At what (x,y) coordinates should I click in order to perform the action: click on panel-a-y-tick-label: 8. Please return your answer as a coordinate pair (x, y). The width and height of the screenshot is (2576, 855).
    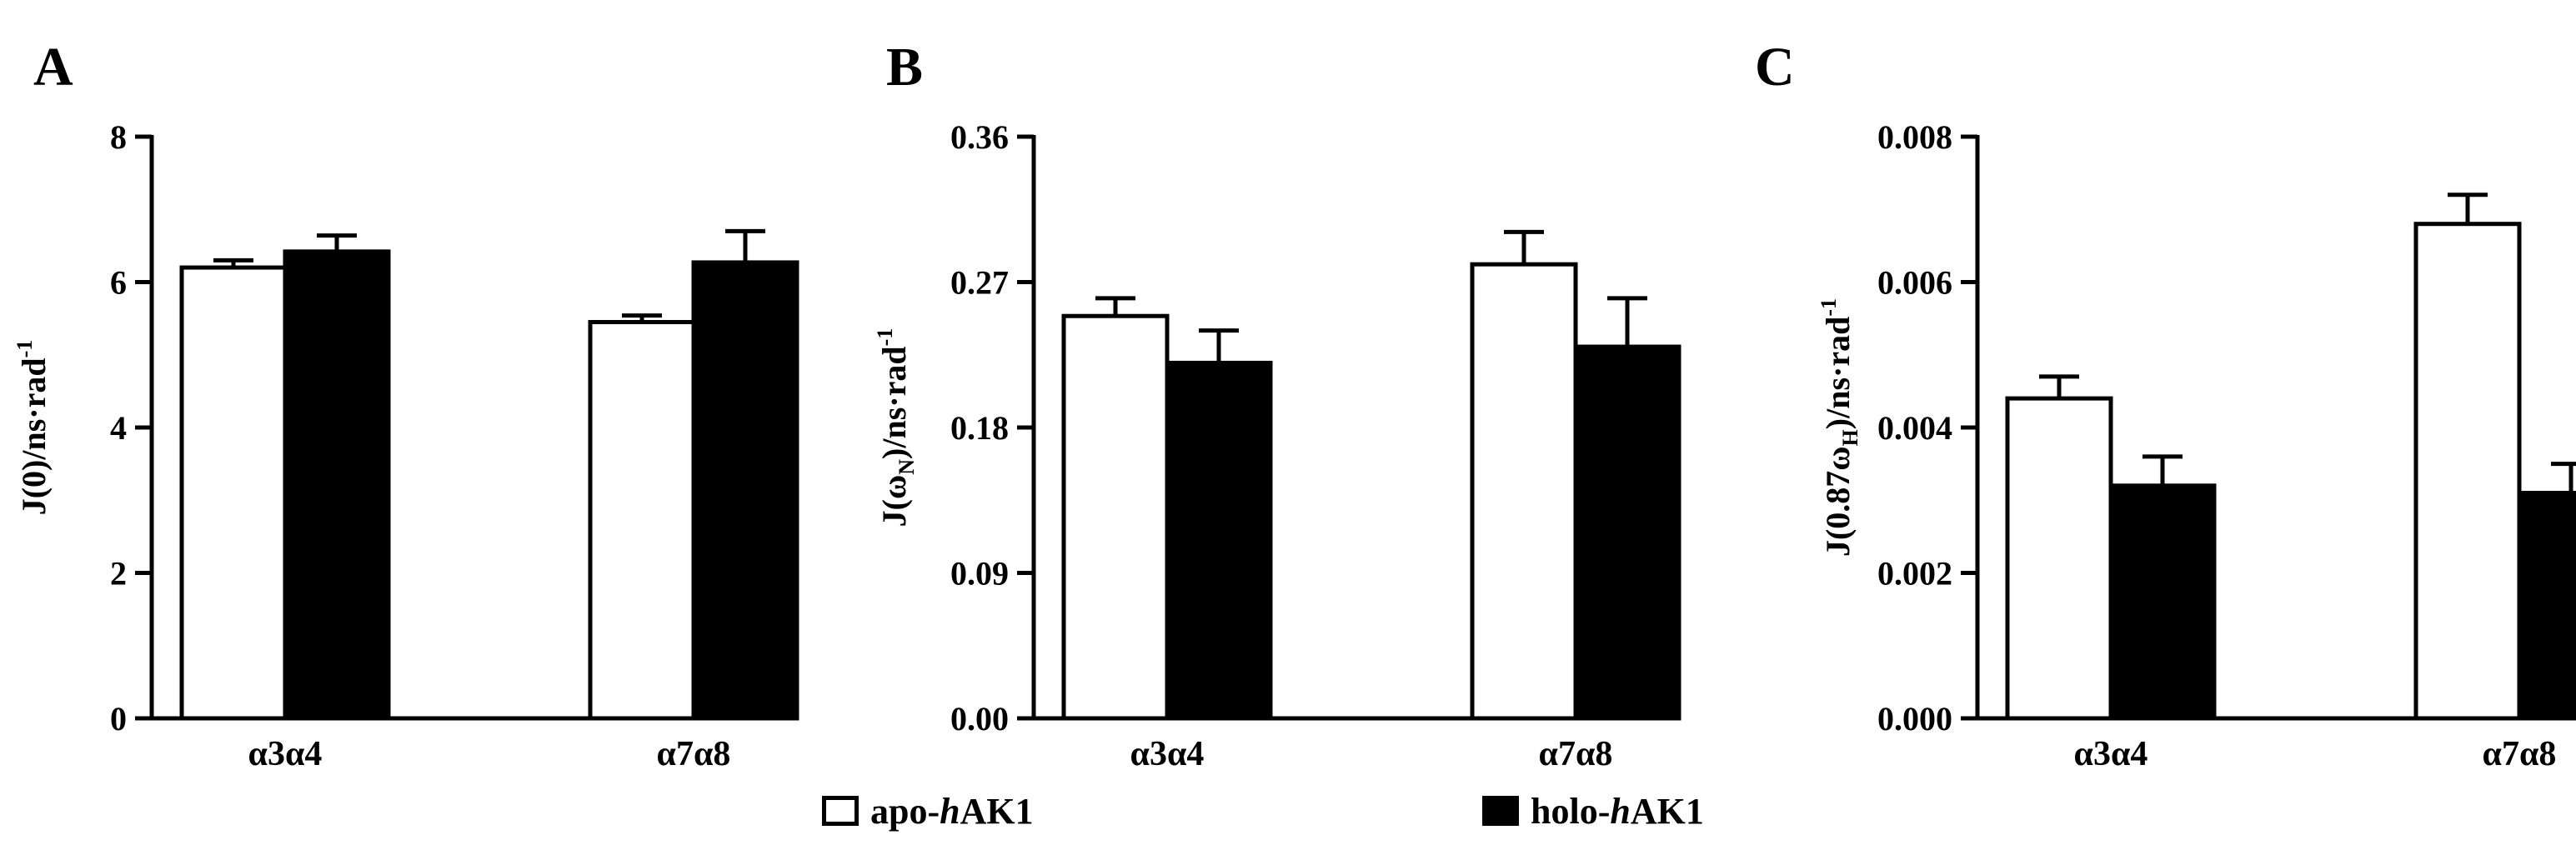
    Looking at the image, I should click on (118, 137).